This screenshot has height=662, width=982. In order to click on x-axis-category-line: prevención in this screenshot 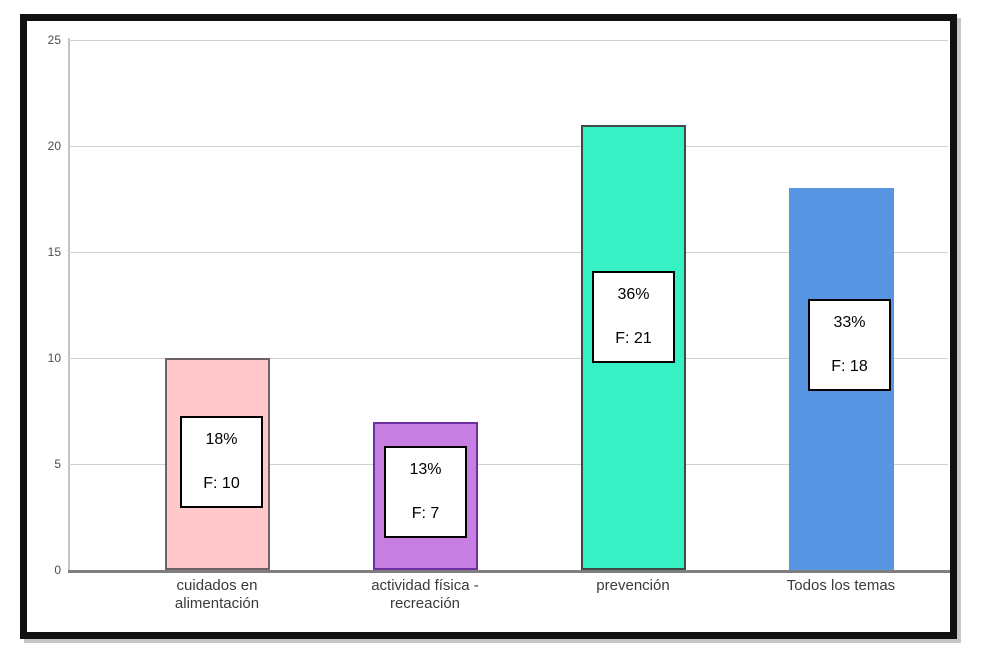, I will do `click(633, 585)`.